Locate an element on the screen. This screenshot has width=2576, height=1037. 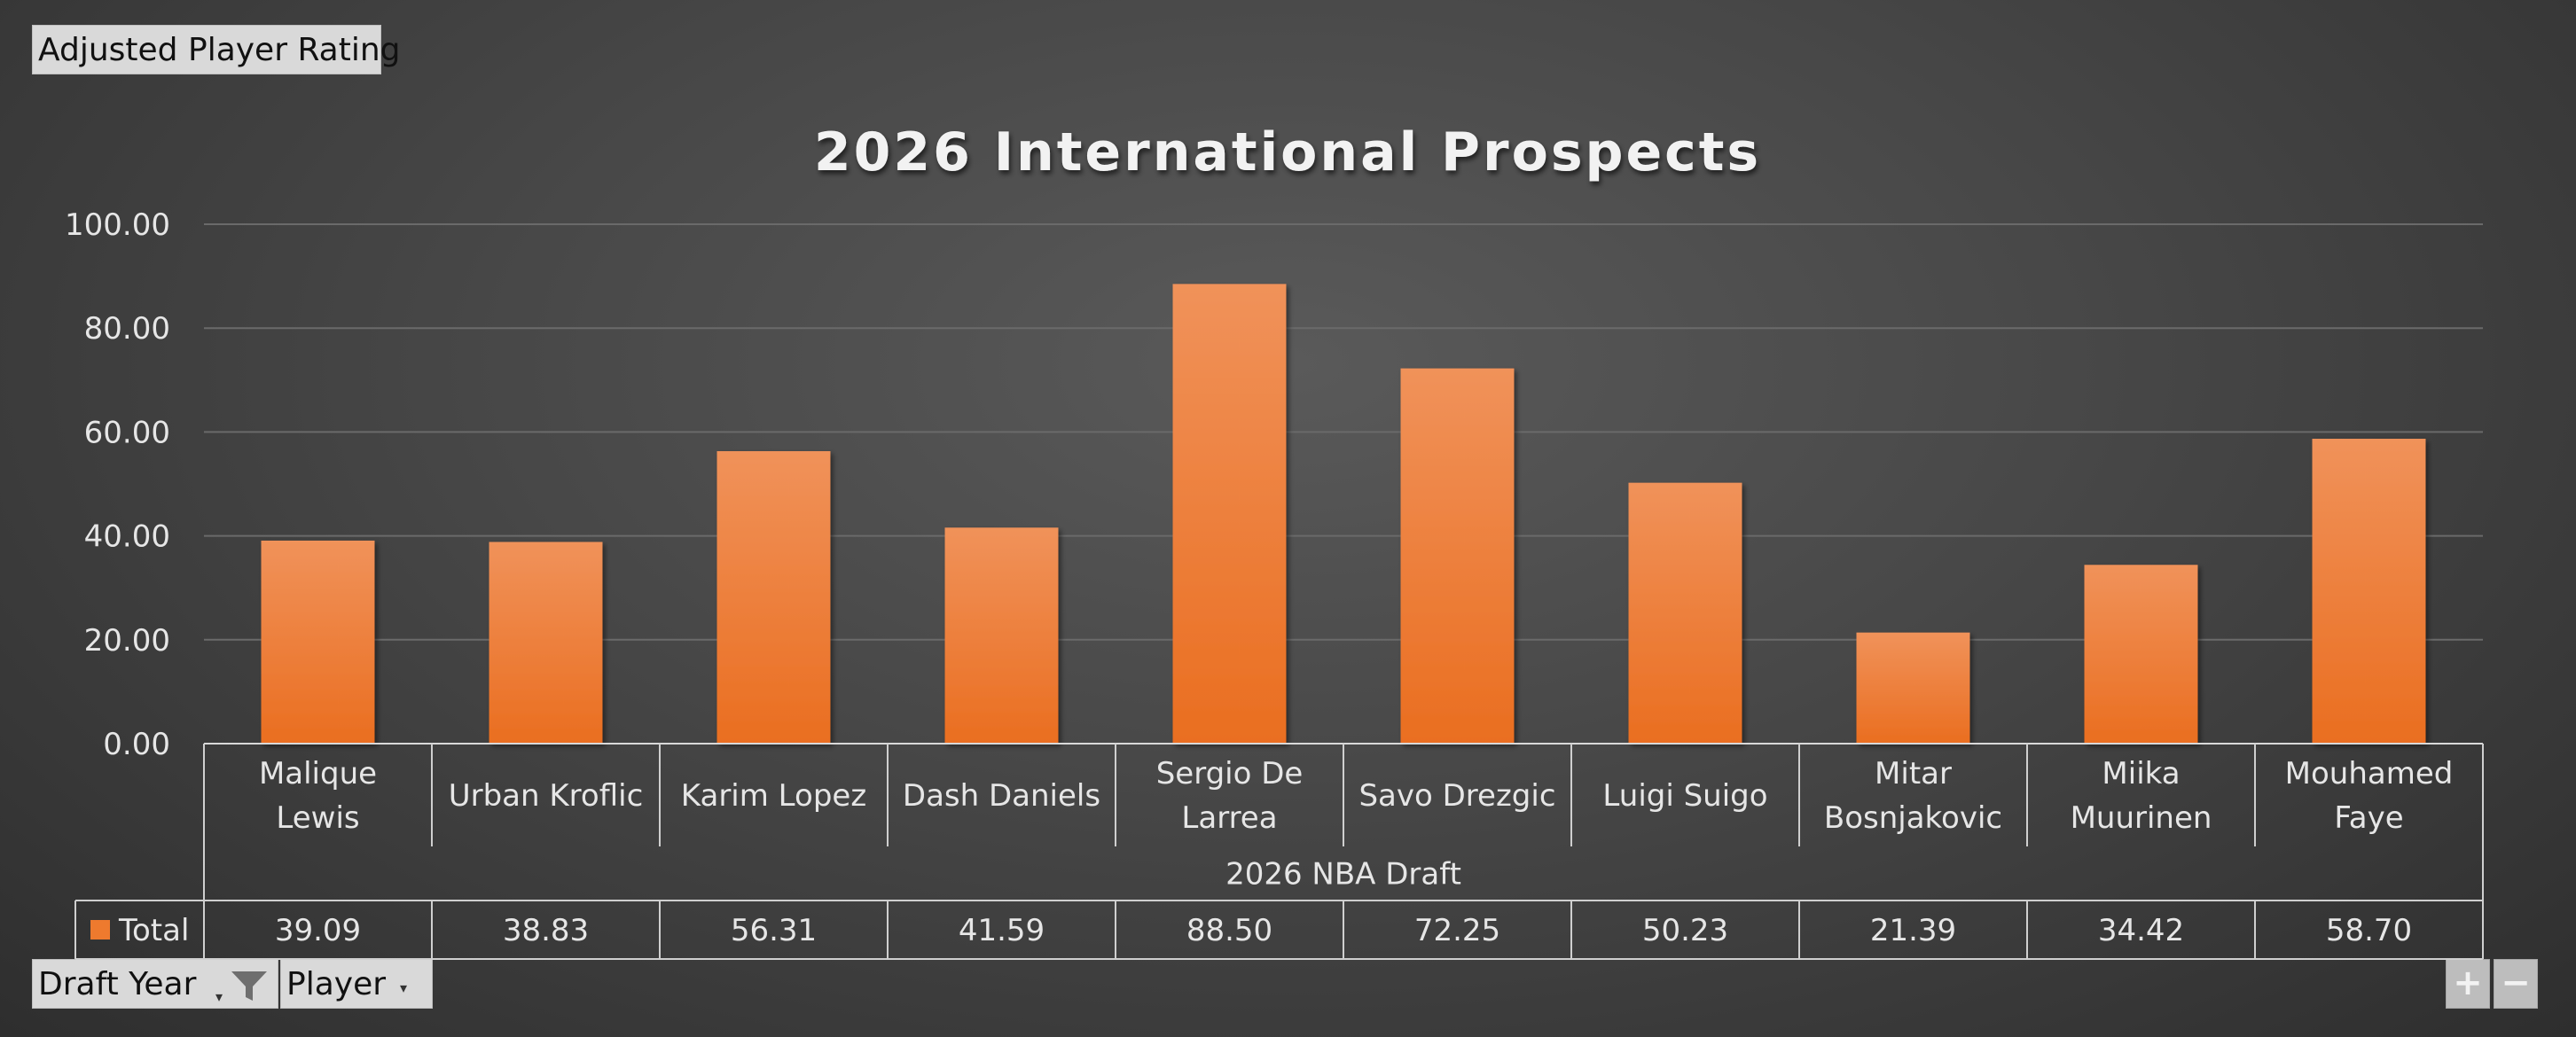
legend-swatch is located at coordinates (100, 930).